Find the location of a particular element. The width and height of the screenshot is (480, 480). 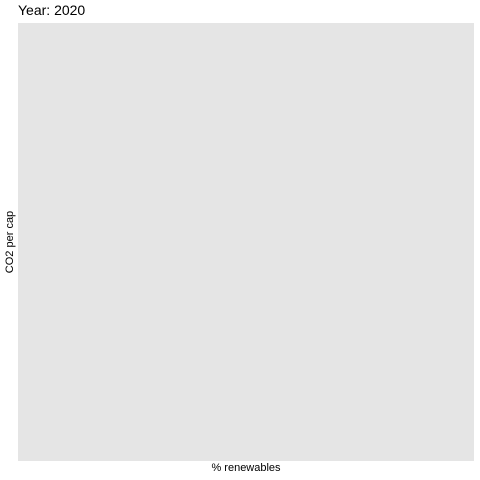

x-axis-label: % renewables is located at coordinates (246, 468).